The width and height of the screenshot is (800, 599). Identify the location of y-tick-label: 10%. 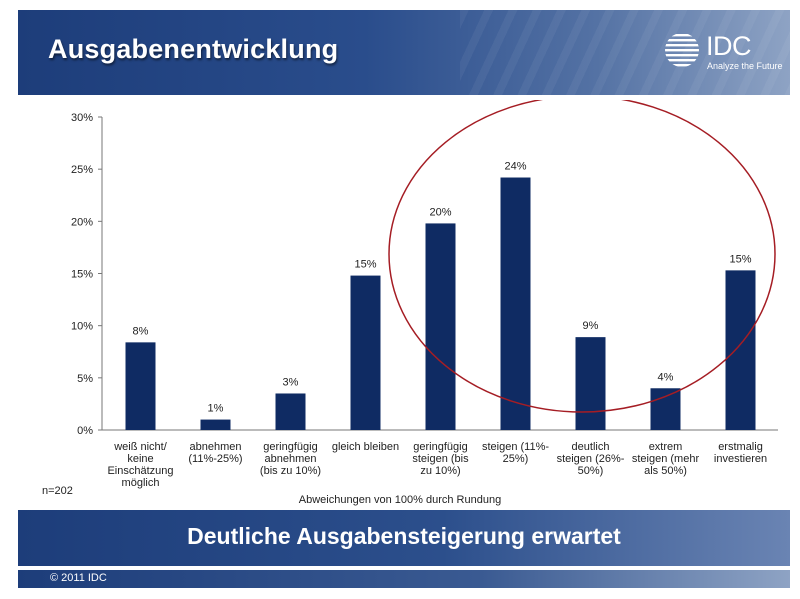
(82, 327).